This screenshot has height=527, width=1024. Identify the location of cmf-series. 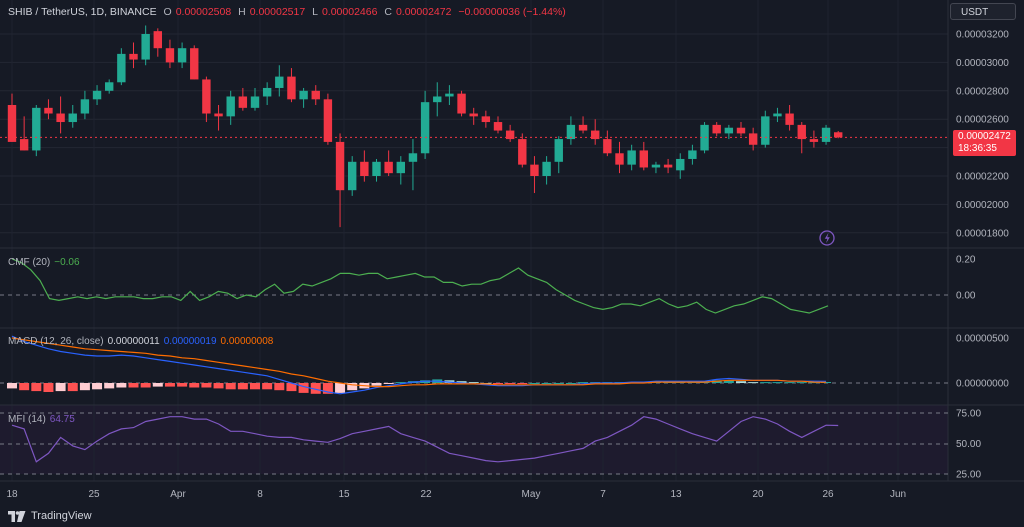
(420, 286).